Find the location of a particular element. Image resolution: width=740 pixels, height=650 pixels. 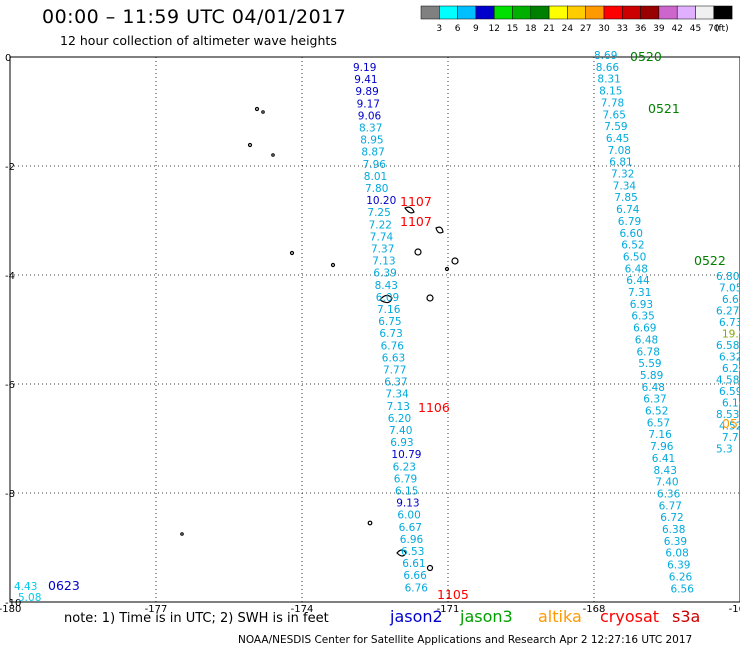

swh-value: 6.50 is located at coordinates (634, 257).